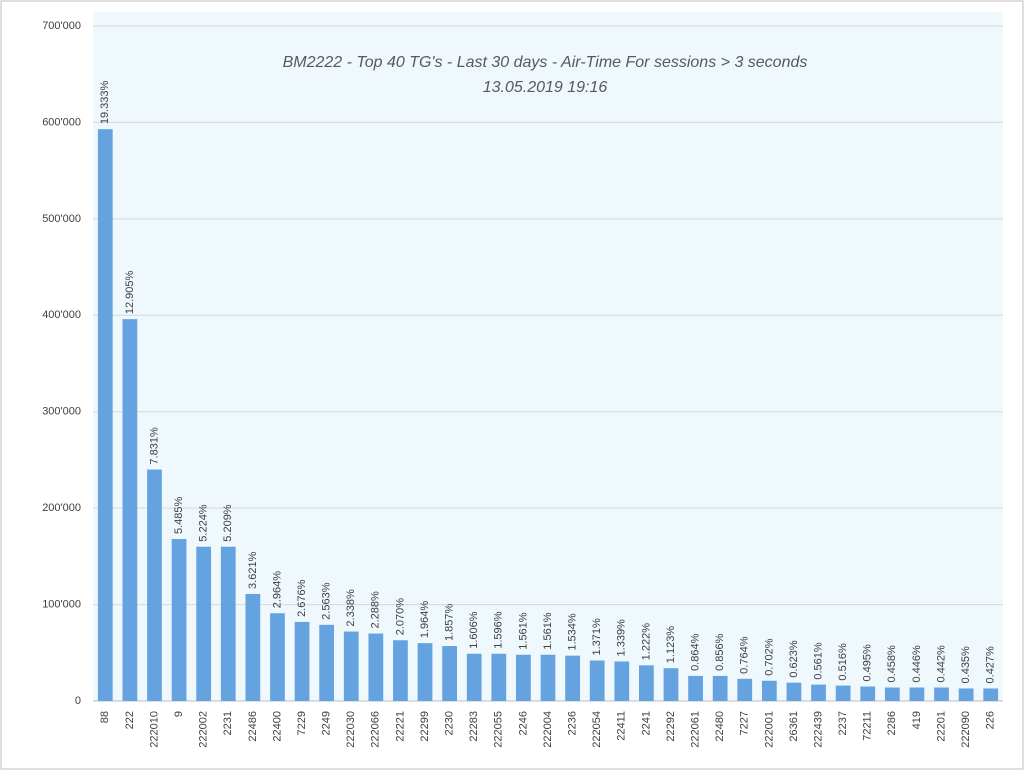 The height and width of the screenshot is (770, 1024). I want to click on x-tick-label: 2230, so click(450, 723).